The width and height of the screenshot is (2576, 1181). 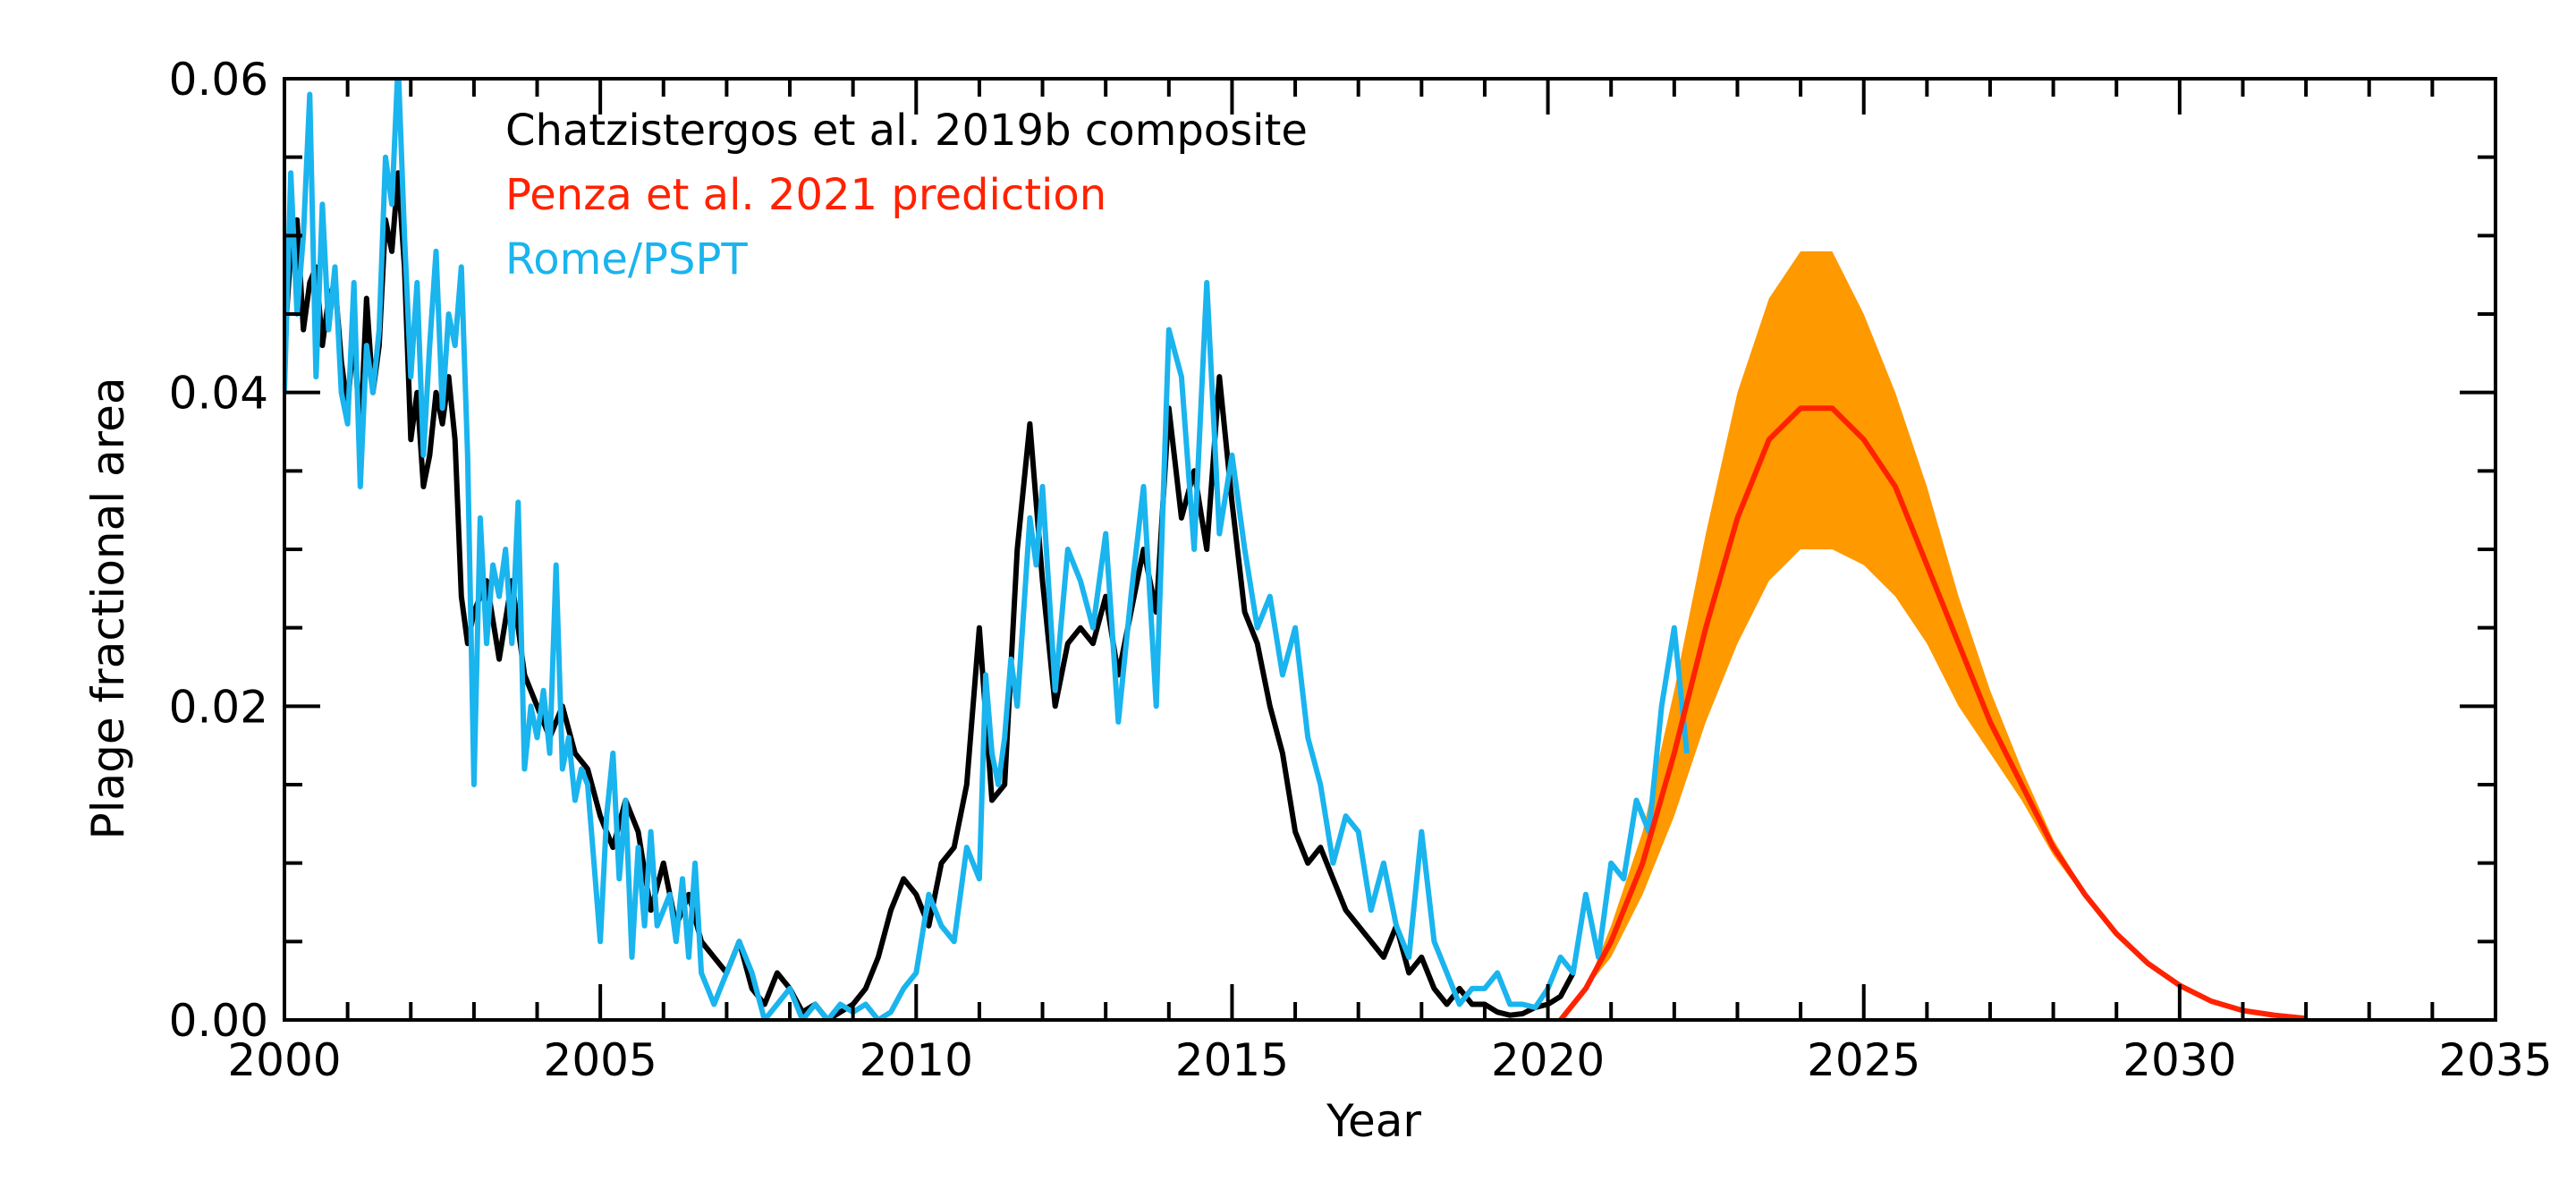 What do you see at coordinates (1232, 1060) in the screenshot?
I see `x-tick-label: 2015` at bounding box center [1232, 1060].